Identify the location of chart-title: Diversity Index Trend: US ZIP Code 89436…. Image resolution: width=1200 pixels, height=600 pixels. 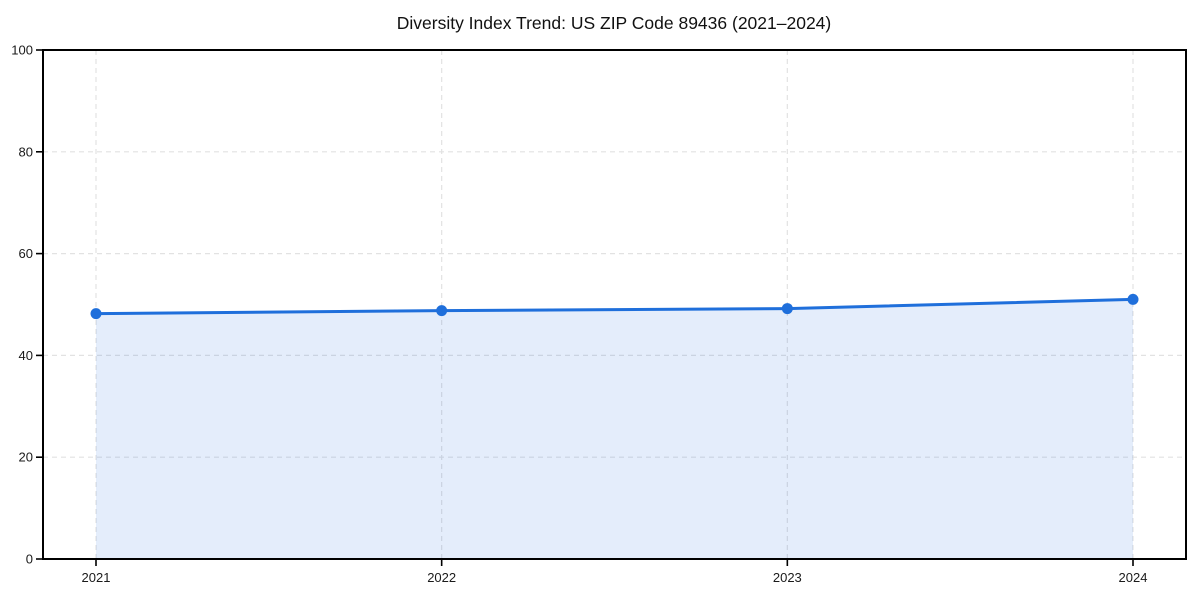
(614, 23).